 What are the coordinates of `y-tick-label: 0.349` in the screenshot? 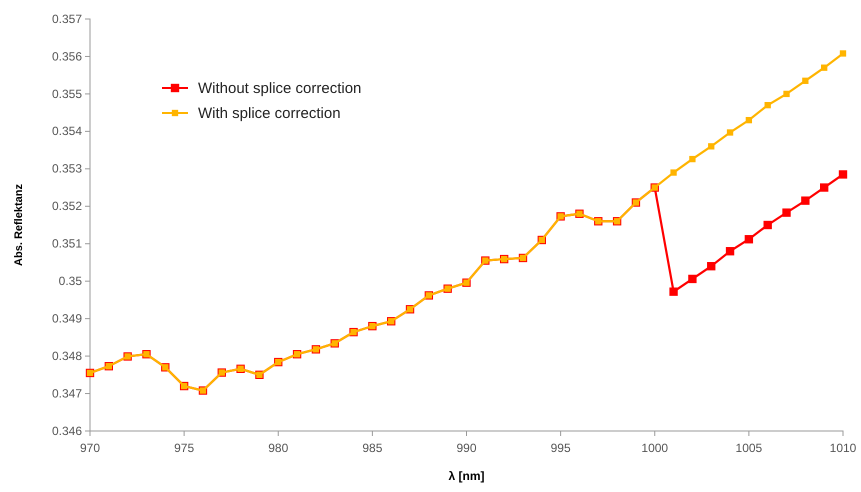 It's located at (67, 318).